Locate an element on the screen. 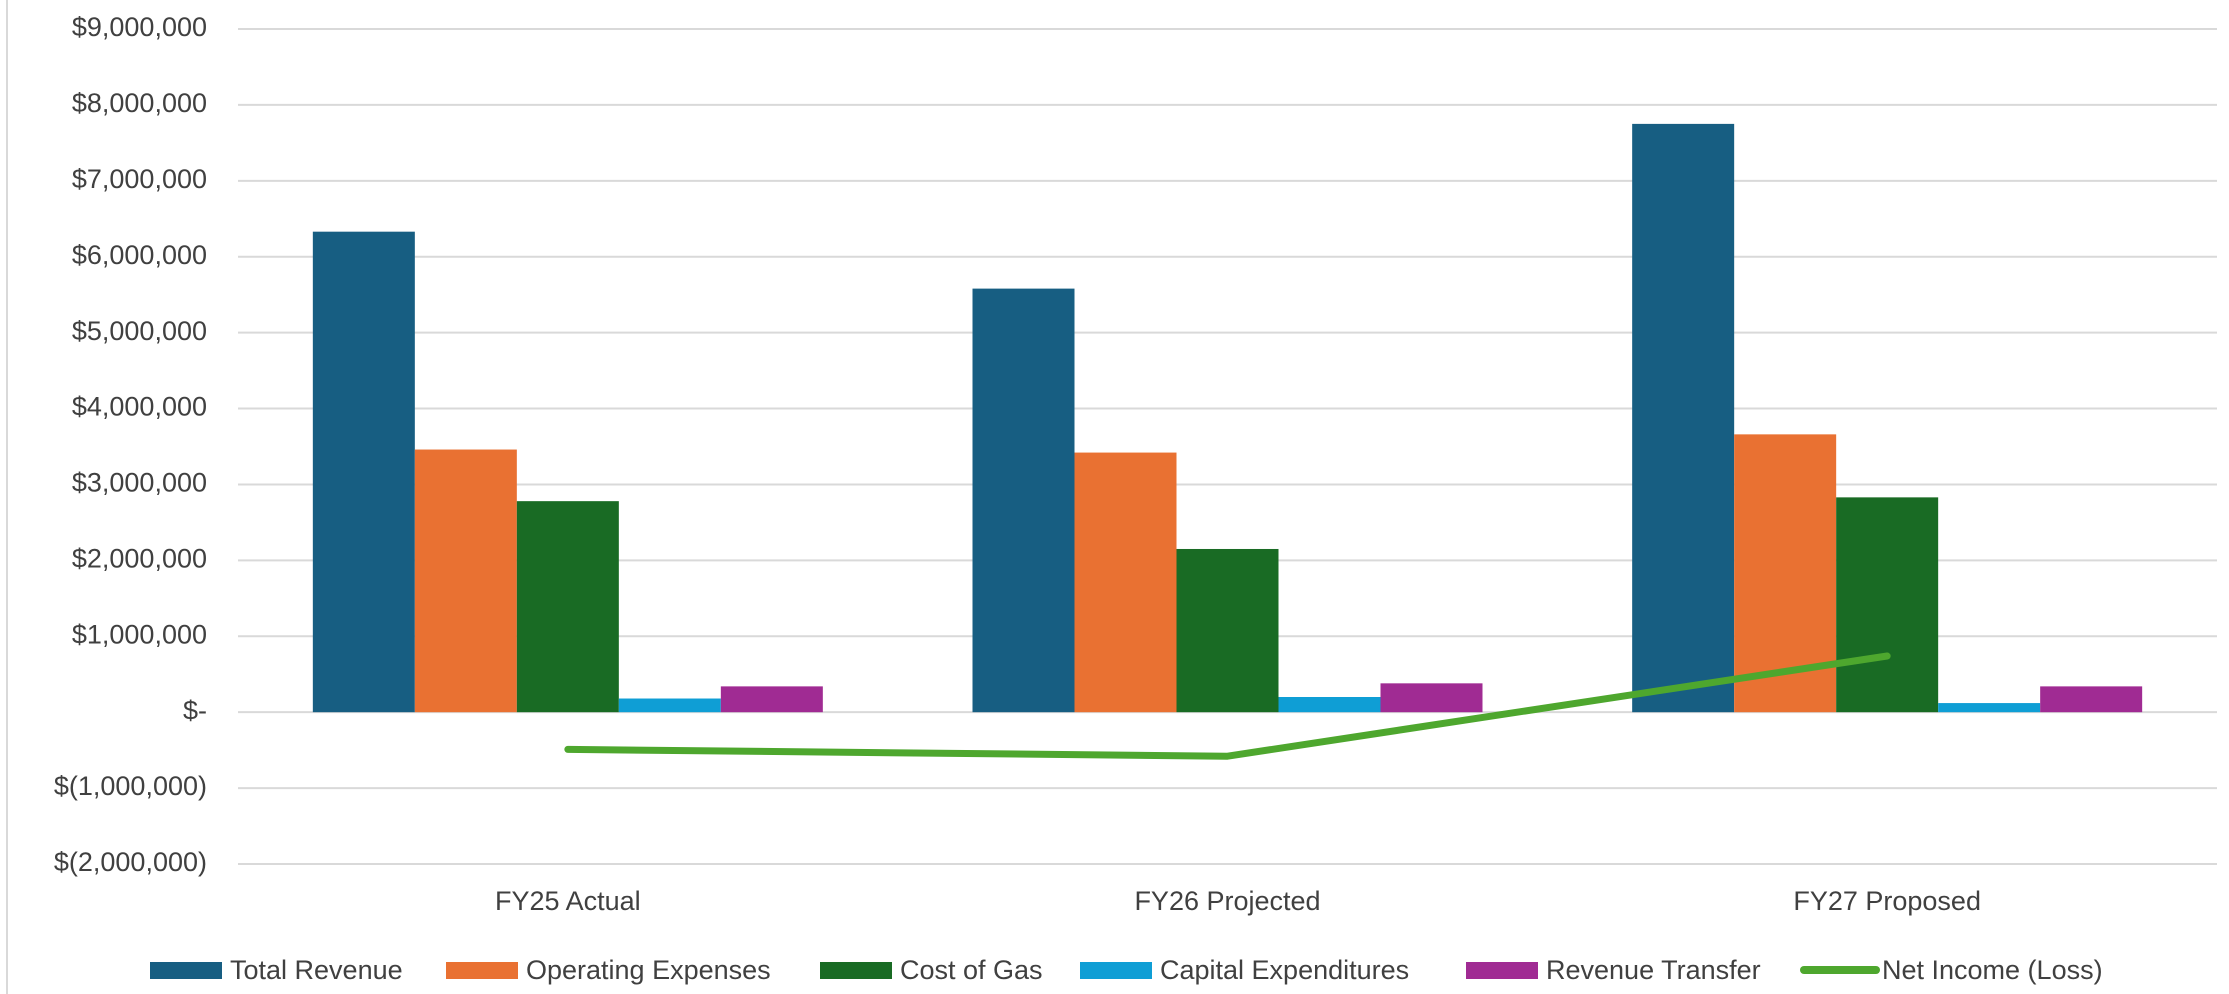  y-tick-label: $5,000,000 is located at coordinates (139, 331).